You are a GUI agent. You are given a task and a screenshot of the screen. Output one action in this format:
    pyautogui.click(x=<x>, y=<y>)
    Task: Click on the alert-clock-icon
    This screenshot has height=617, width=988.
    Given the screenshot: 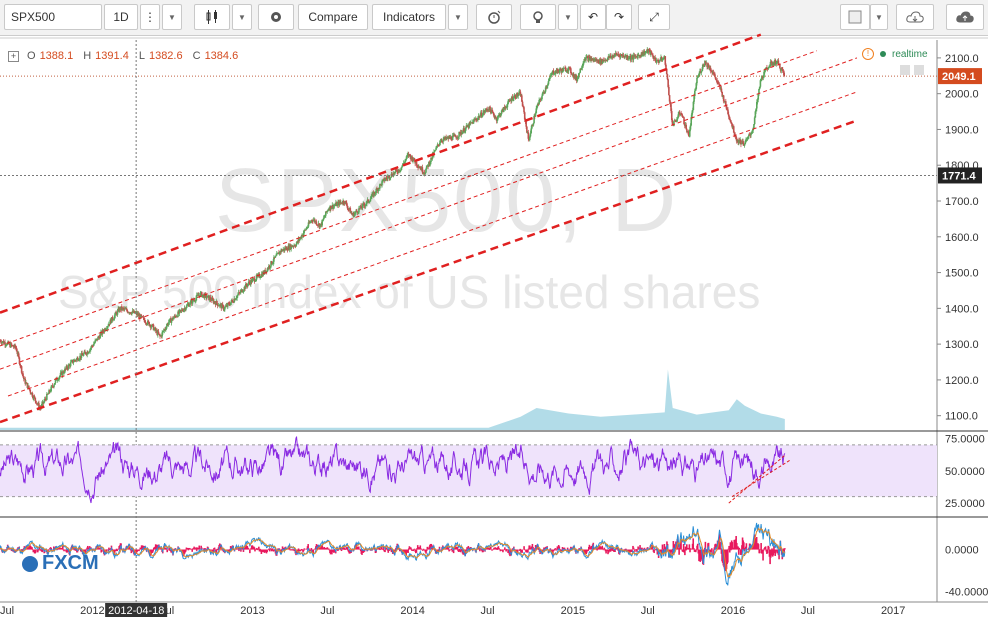 What is the action you would take?
    pyautogui.click(x=494, y=17)
    